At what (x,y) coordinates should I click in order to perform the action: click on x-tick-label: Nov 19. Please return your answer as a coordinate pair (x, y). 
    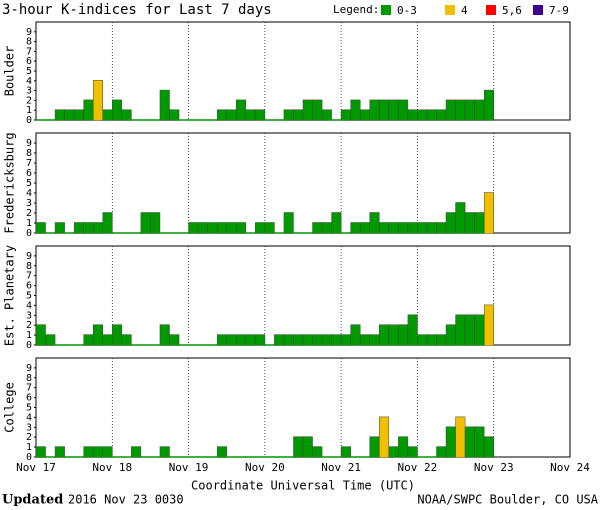
    Looking at the image, I should click on (189, 467).